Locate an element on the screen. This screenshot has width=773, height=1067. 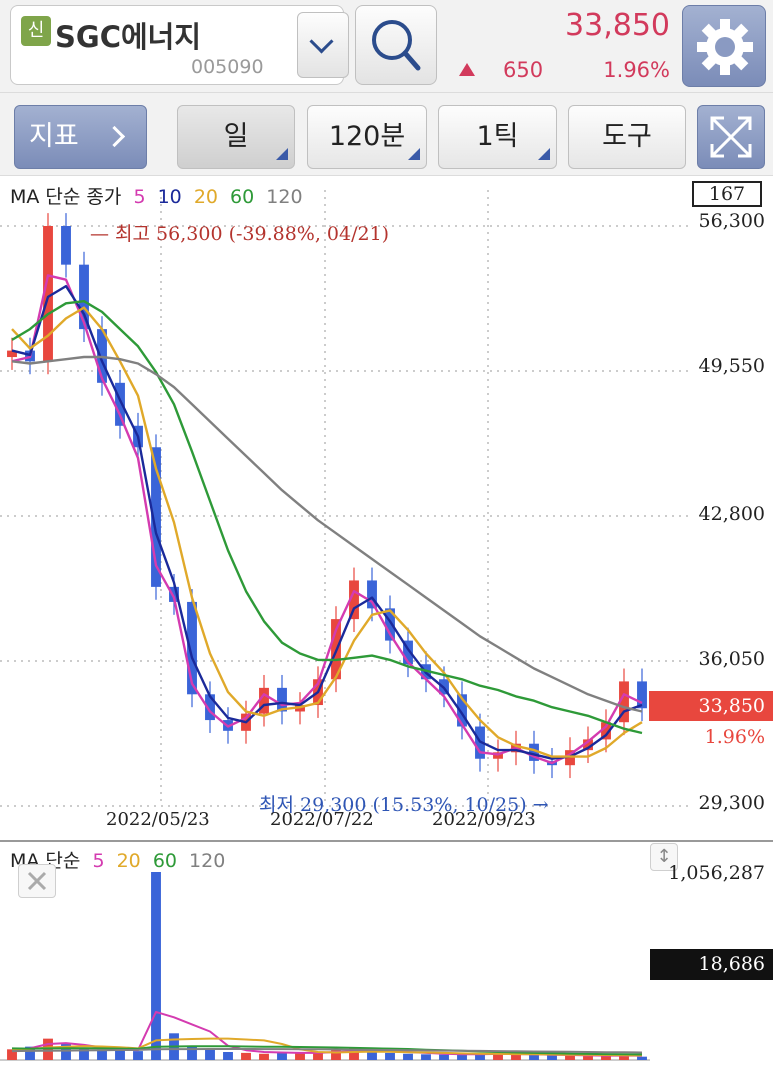
count-box: 167 is located at coordinates (727, 194).